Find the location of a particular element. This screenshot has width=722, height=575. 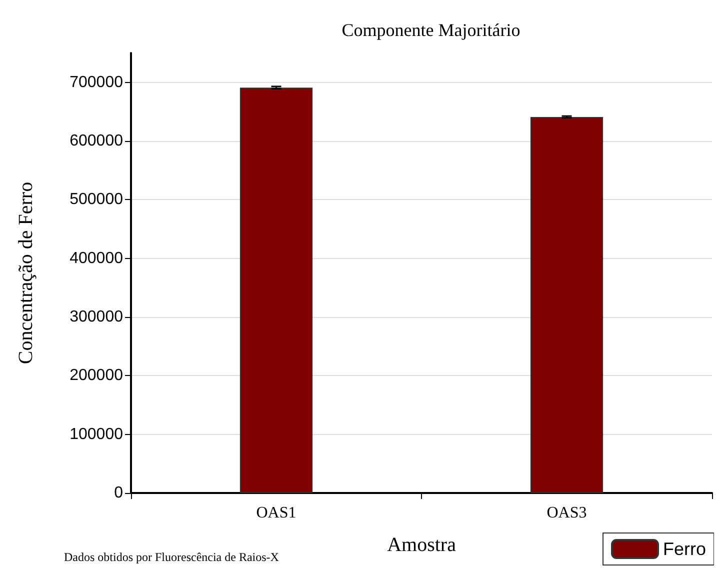

y-tick-label: 400000 is located at coordinates (97, 258).